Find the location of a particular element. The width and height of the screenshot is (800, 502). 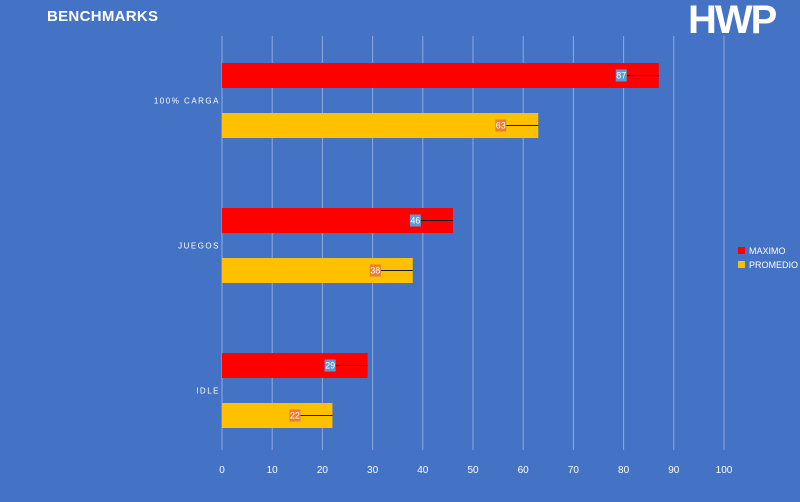

data-label: 22 is located at coordinates (295, 416).